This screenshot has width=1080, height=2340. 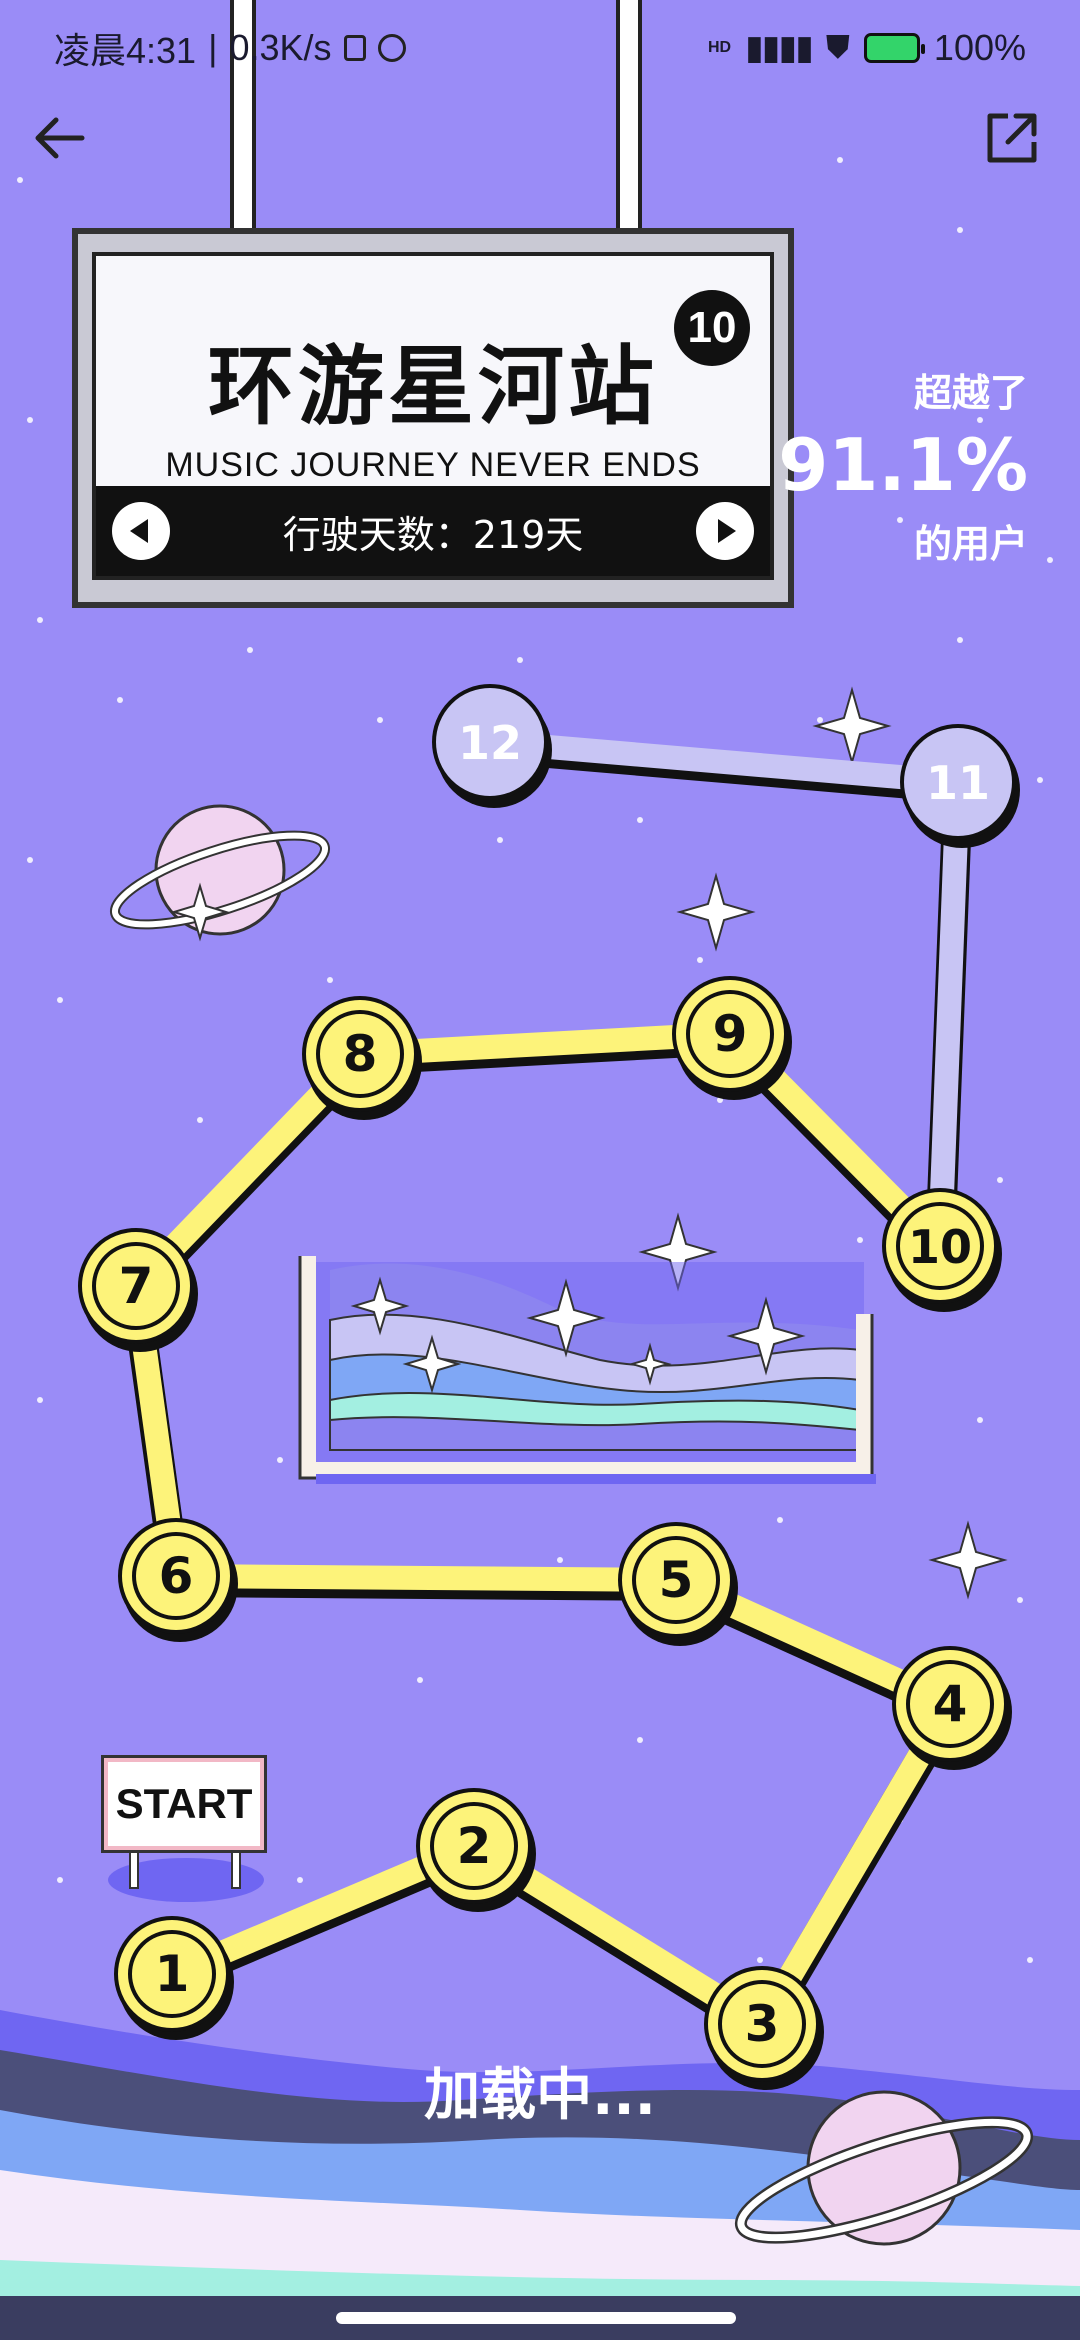 I want to click on share-button, so click(x=1012, y=138).